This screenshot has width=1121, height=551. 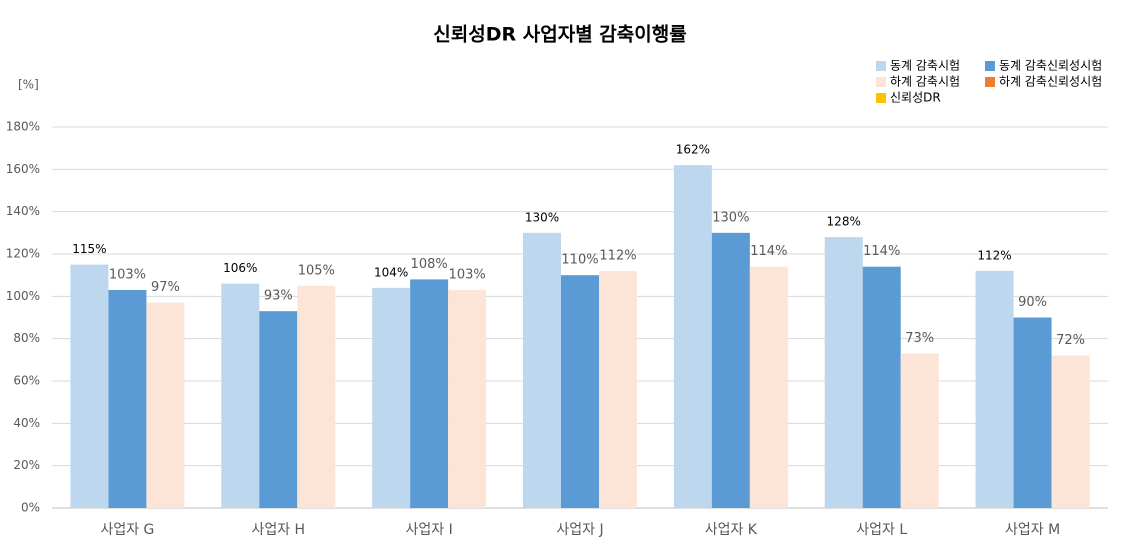 What do you see at coordinates (26, 381) in the screenshot?
I see `y-tick-label: 60%` at bounding box center [26, 381].